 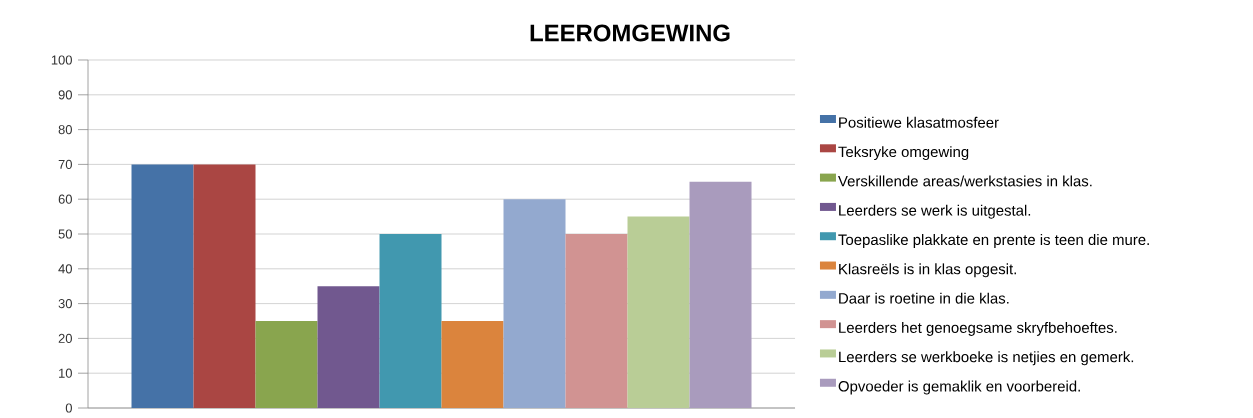 What do you see at coordinates (959, 387) in the screenshot?
I see `legend-label: Opvoeder is gemaklik en voorbereid.` at bounding box center [959, 387].